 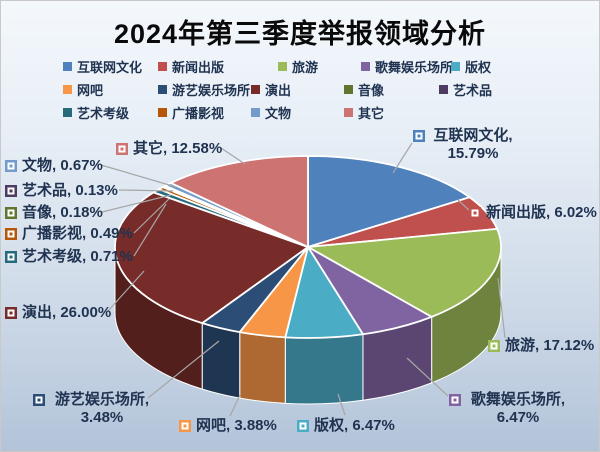 What do you see at coordinates (239, 201) in the screenshot?
I see `pie-slice-其它` at bounding box center [239, 201].